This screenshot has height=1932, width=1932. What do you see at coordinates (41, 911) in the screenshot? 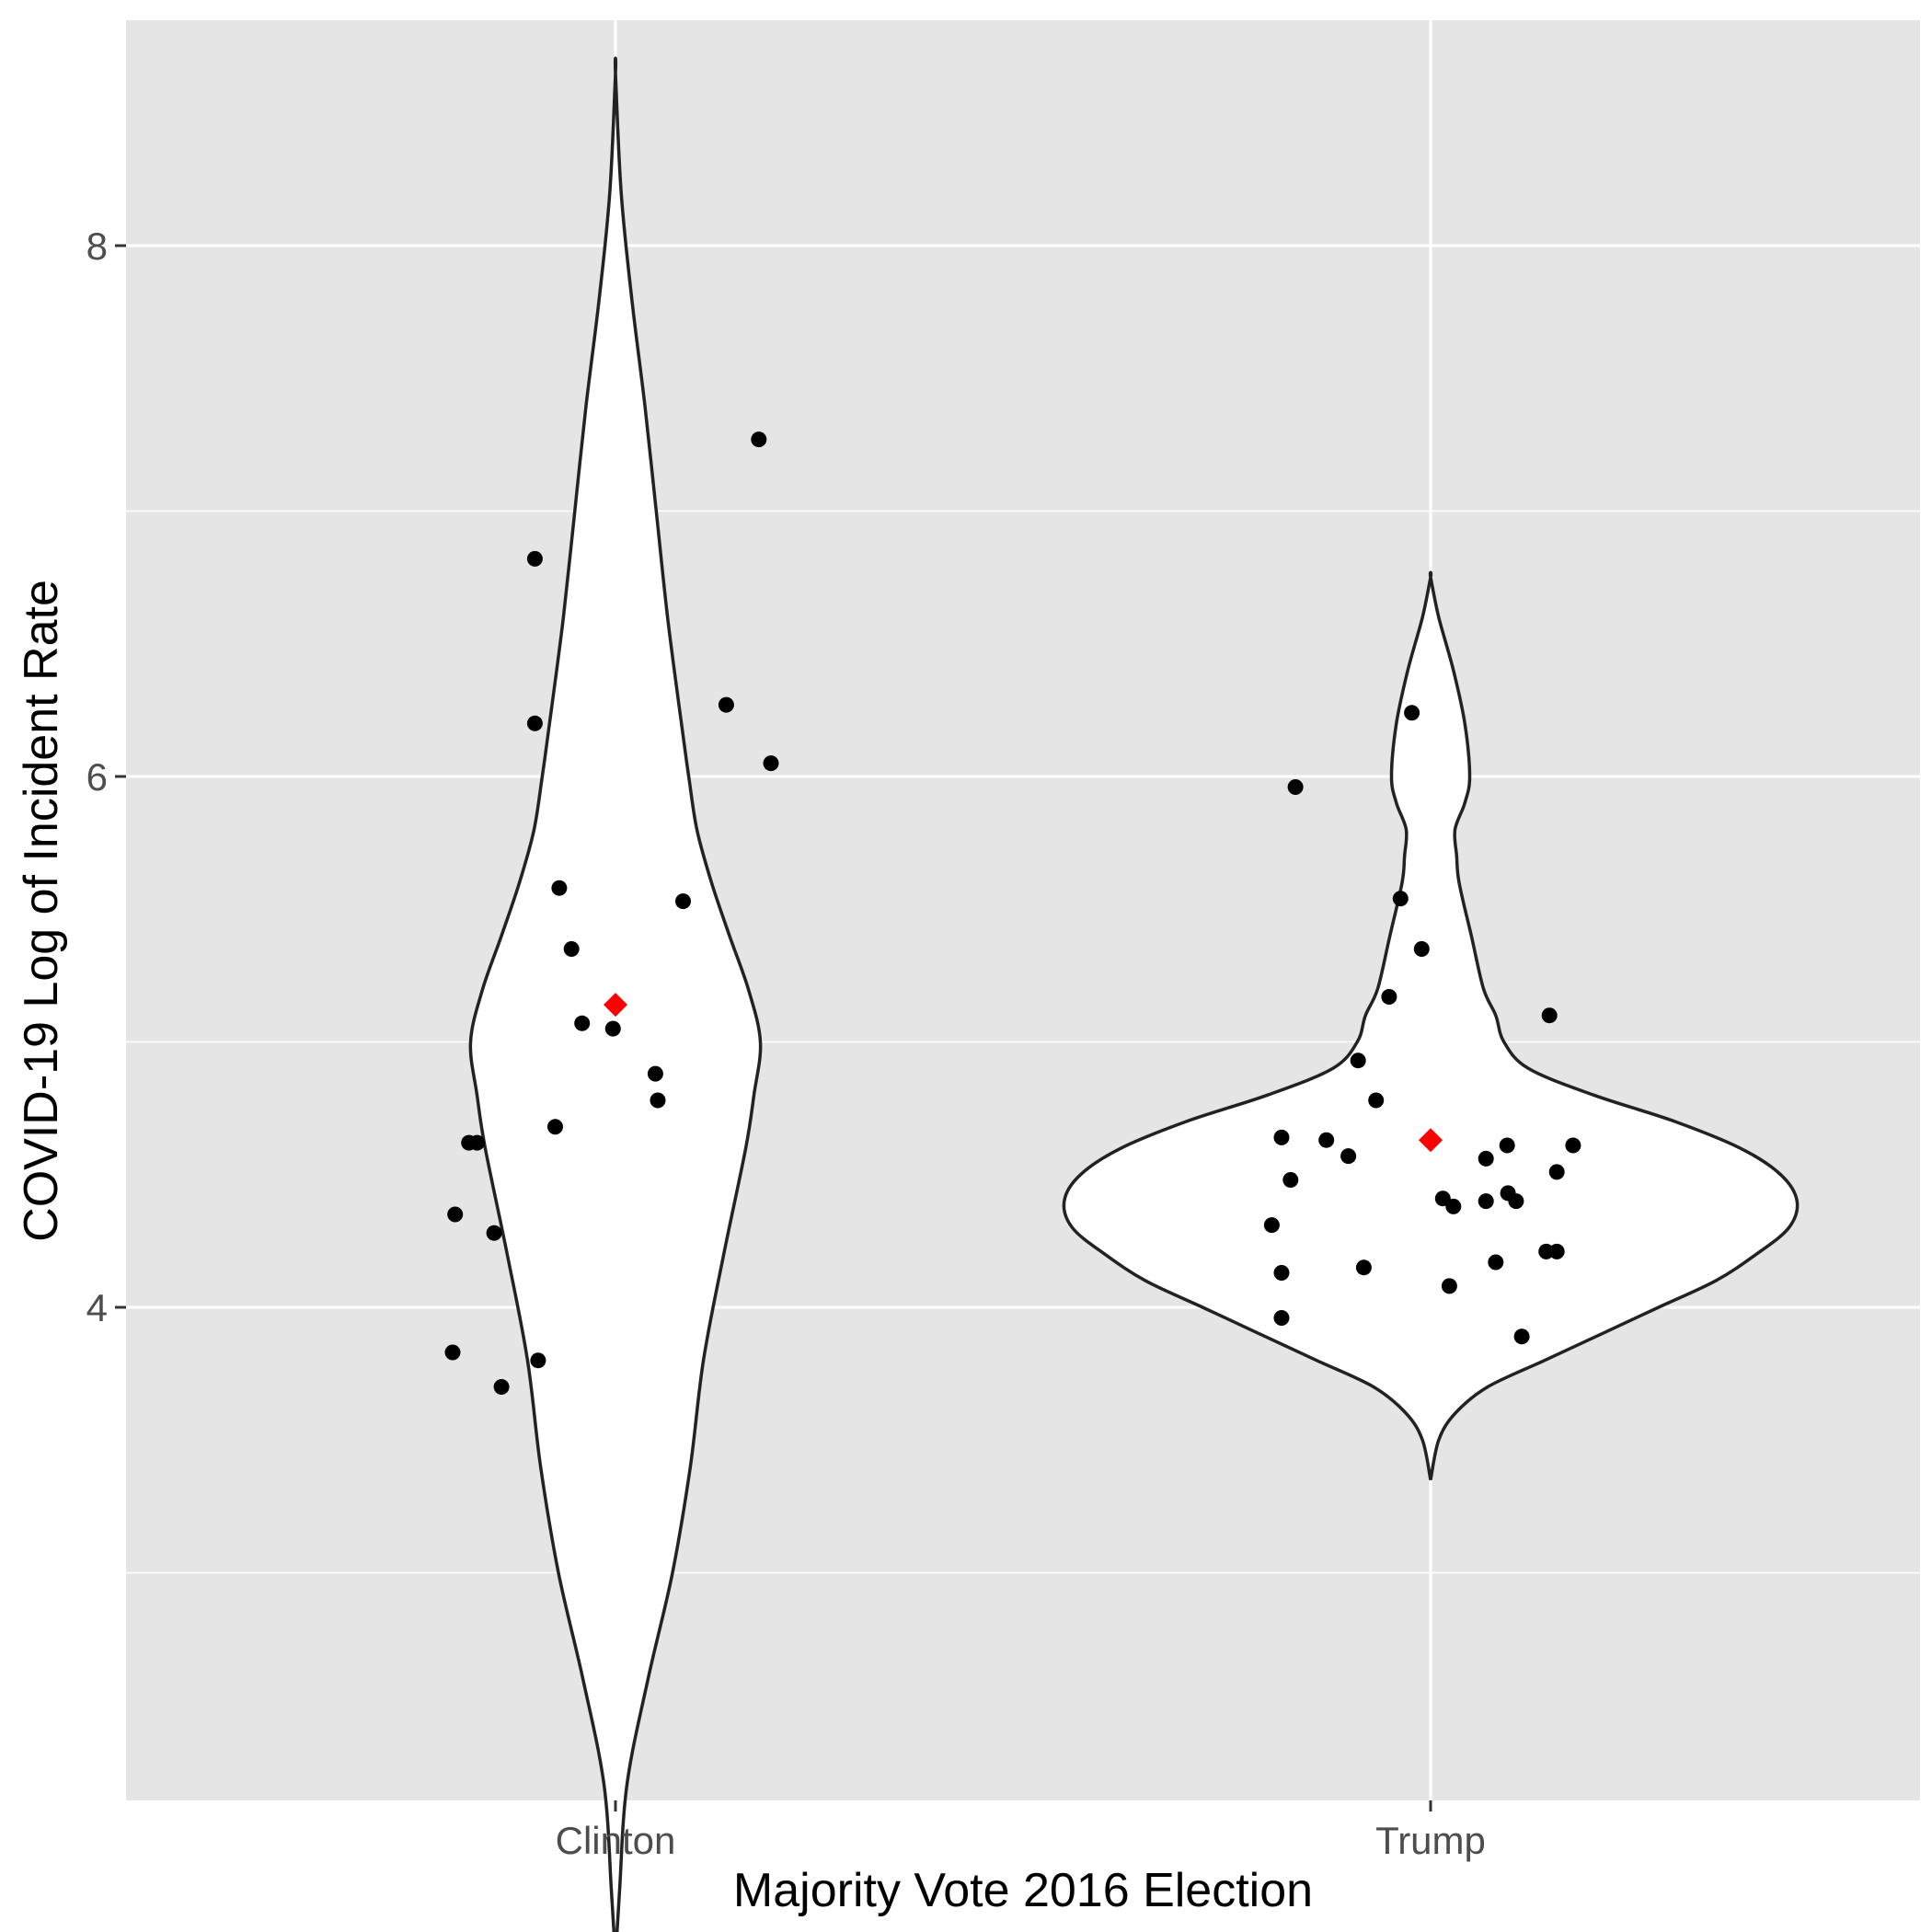
I see `y-axis-title: COVID-19 Log of Incident Rate` at bounding box center [41, 911].